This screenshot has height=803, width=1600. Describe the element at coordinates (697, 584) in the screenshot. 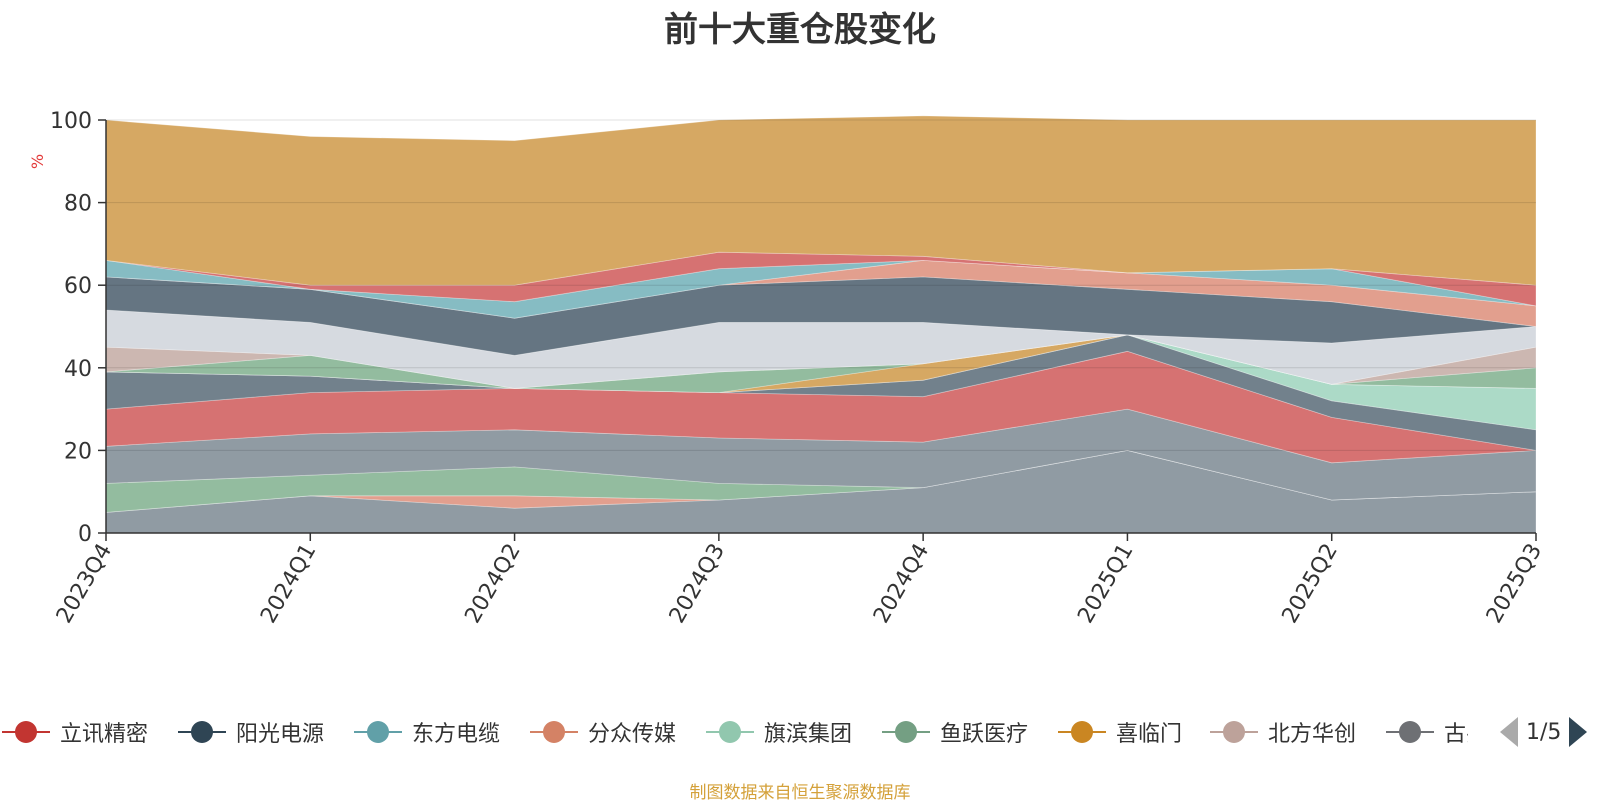

I see `x-tick-label: 2024Q3` at that location.